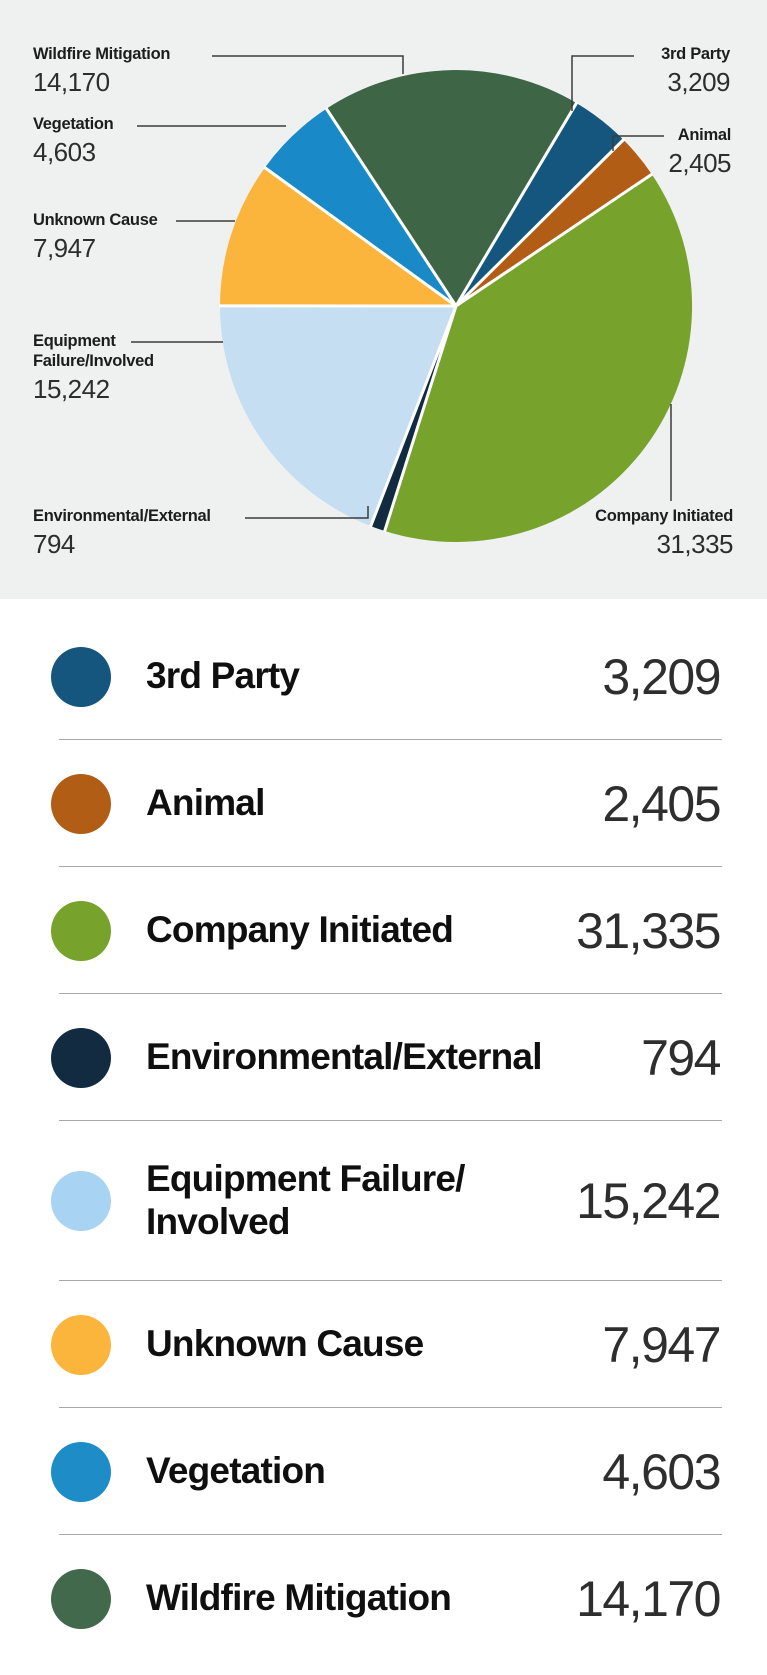 Image resolution: width=767 pixels, height=1675 pixels. Describe the element at coordinates (299, 1598) in the screenshot. I see `legend-label: Wildfire Mitigation` at that location.